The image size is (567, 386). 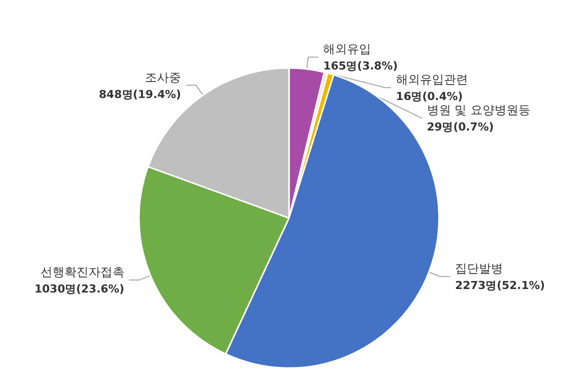 What do you see at coordinates (79, 289) in the screenshot?
I see `data-label: 1030명(23.6%)` at bounding box center [79, 289].